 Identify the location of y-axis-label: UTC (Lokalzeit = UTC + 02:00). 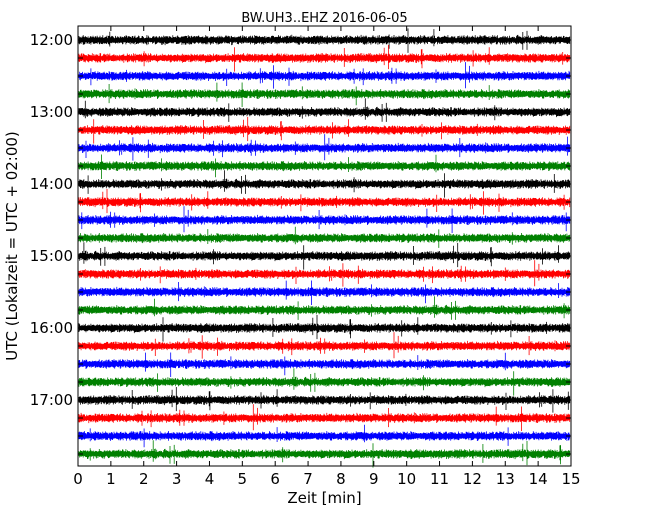
(12, 246).